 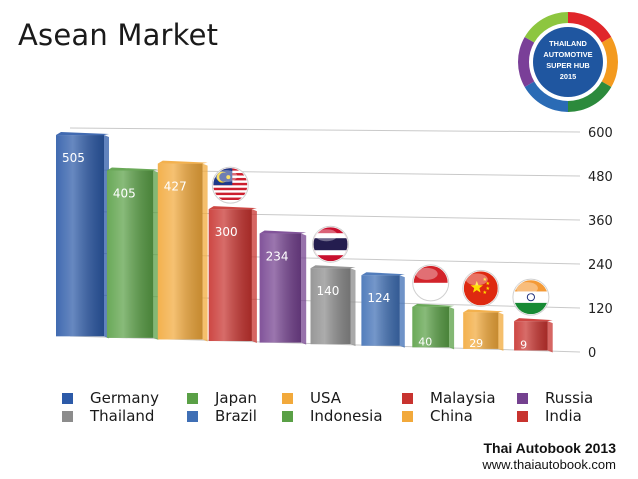 I want to click on bar-indonesia: 40, so click(x=433, y=326).